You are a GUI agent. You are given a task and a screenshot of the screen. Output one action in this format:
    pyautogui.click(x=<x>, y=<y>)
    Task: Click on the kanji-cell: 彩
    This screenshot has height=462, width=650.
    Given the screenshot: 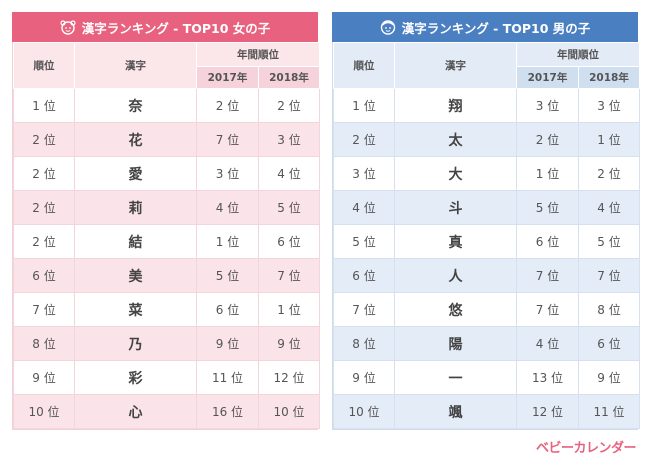 What is the action you would take?
    pyautogui.click(x=135, y=377)
    